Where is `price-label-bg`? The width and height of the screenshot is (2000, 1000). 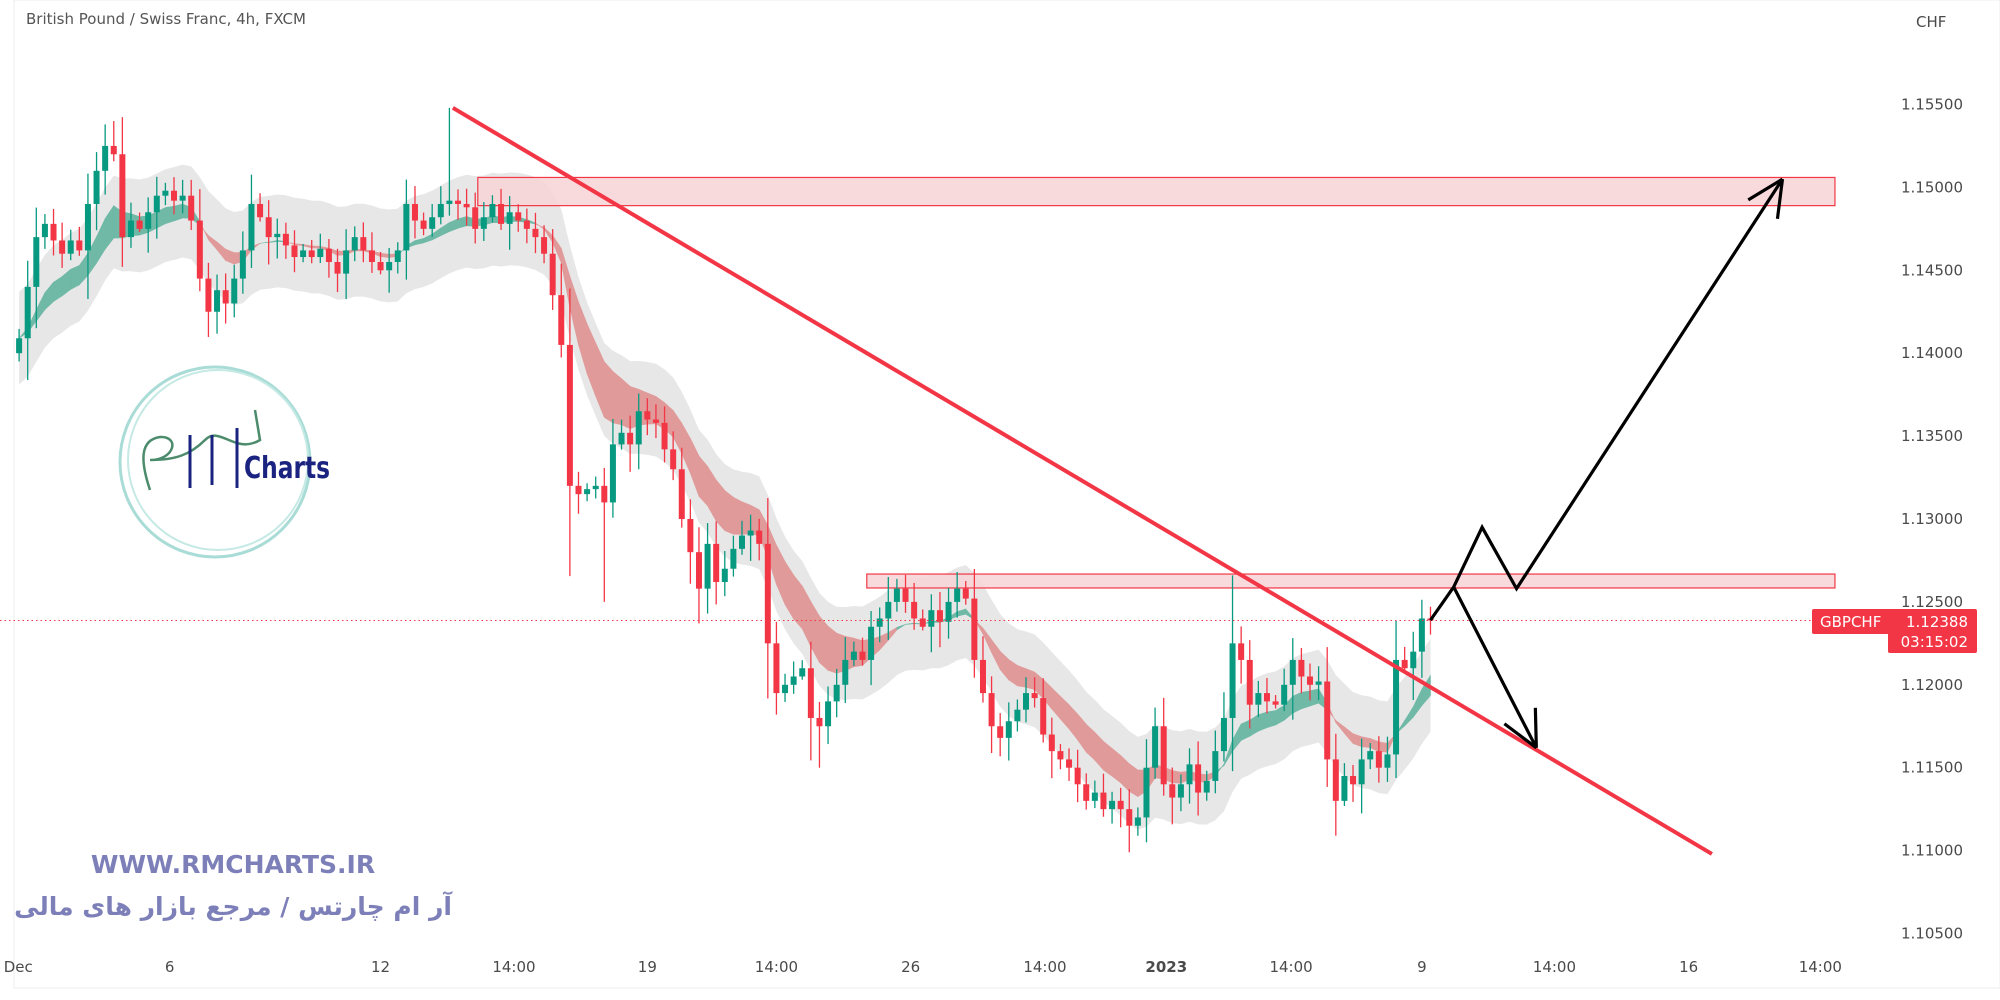 price-label-bg is located at coordinates (1894, 621).